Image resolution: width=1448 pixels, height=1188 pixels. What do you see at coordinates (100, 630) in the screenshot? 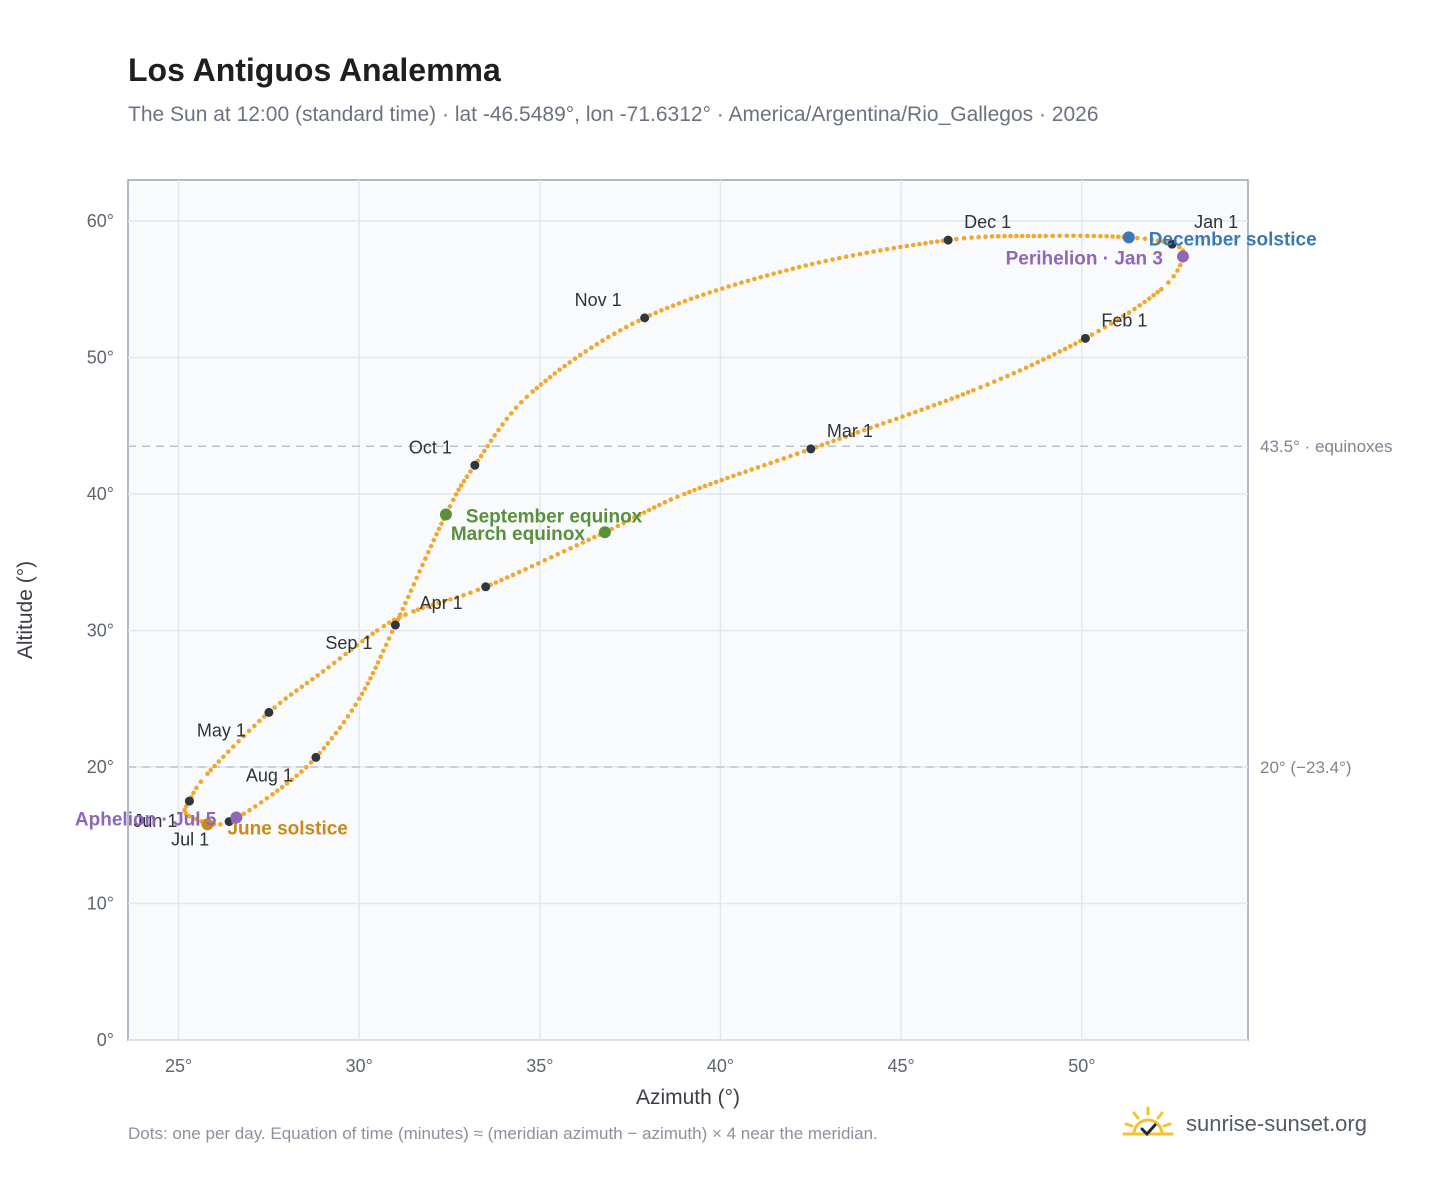
I see `y-tick-label: 30°` at bounding box center [100, 630].